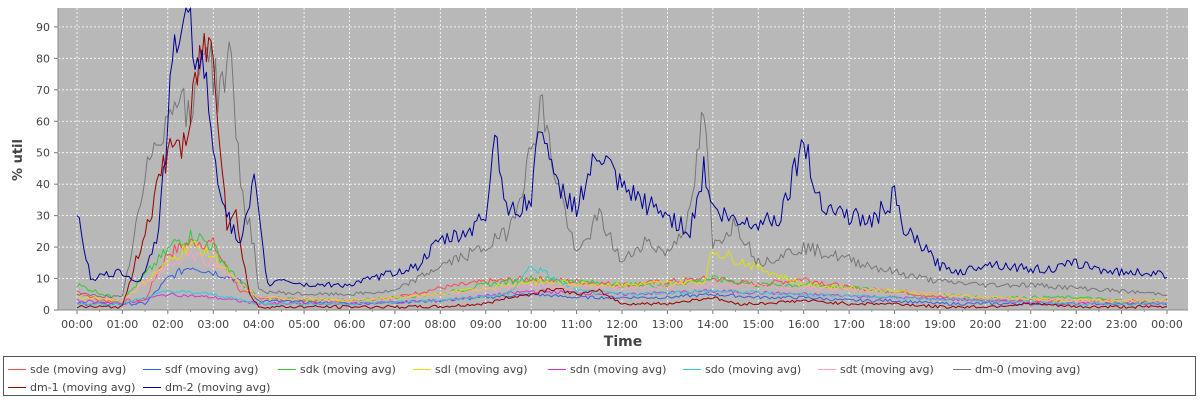  Describe the element at coordinates (43, 90) in the screenshot. I see `y-tick-label: 70` at that location.